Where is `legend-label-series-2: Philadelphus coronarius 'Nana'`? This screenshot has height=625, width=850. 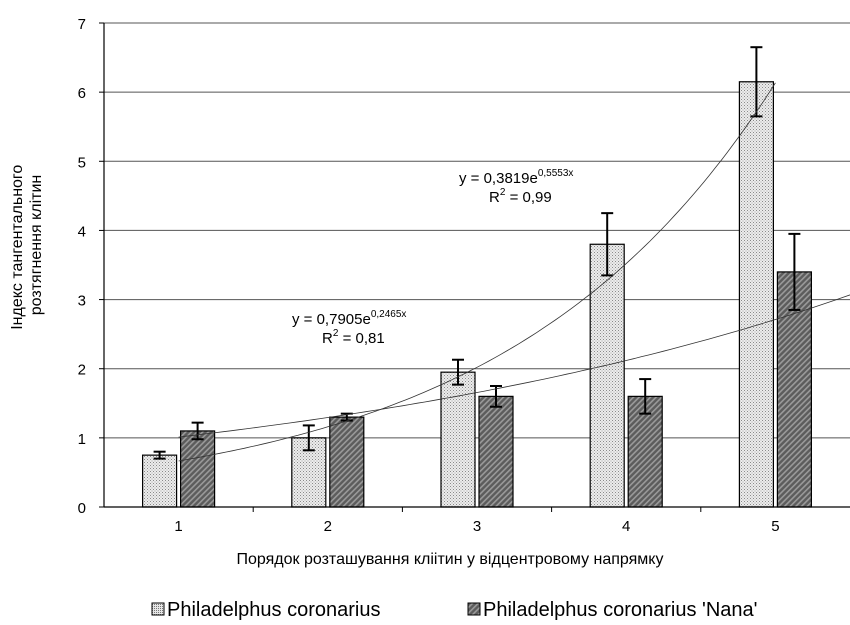 legend-label-series-2: Philadelphus coronarius 'Nana' is located at coordinates (620, 610).